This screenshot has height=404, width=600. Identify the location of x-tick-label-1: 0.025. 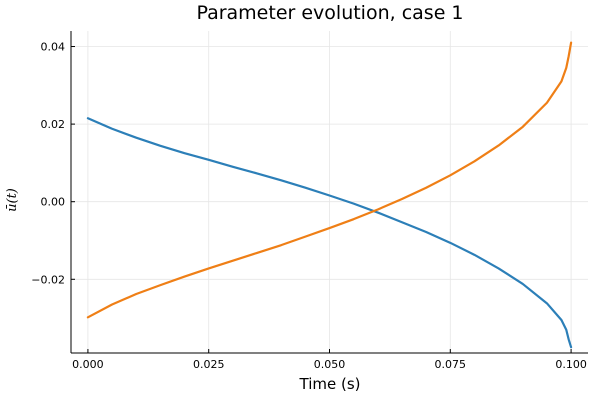
(209, 364).